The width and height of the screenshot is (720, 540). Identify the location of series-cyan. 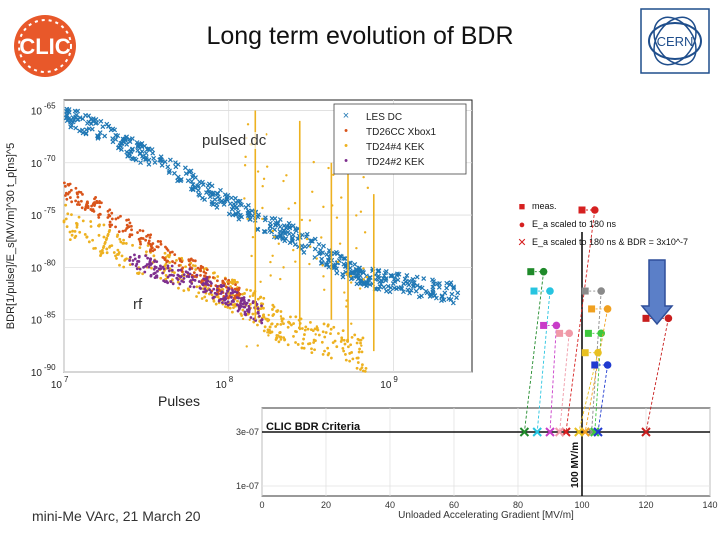
(542, 362).